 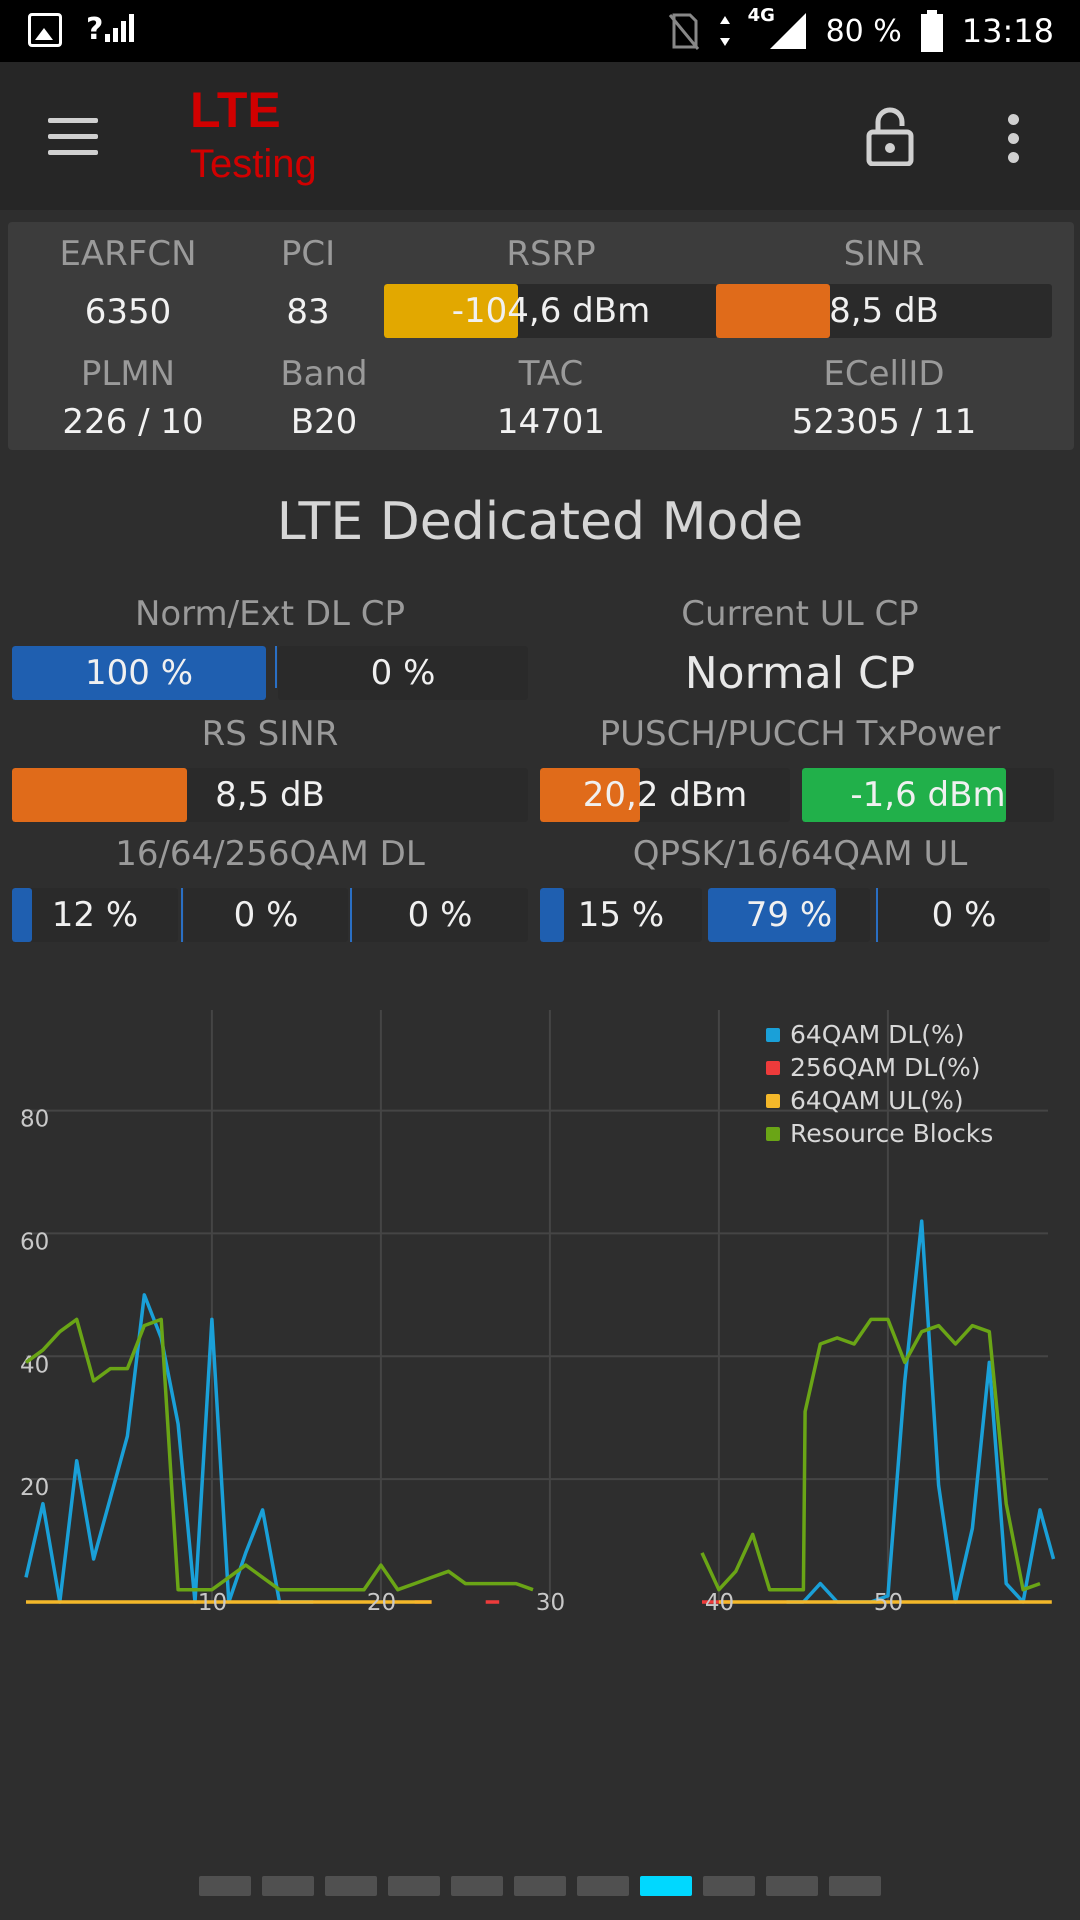 What do you see at coordinates (100, 795) in the screenshot?
I see `rs-sinr-fill` at bounding box center [100, 795].